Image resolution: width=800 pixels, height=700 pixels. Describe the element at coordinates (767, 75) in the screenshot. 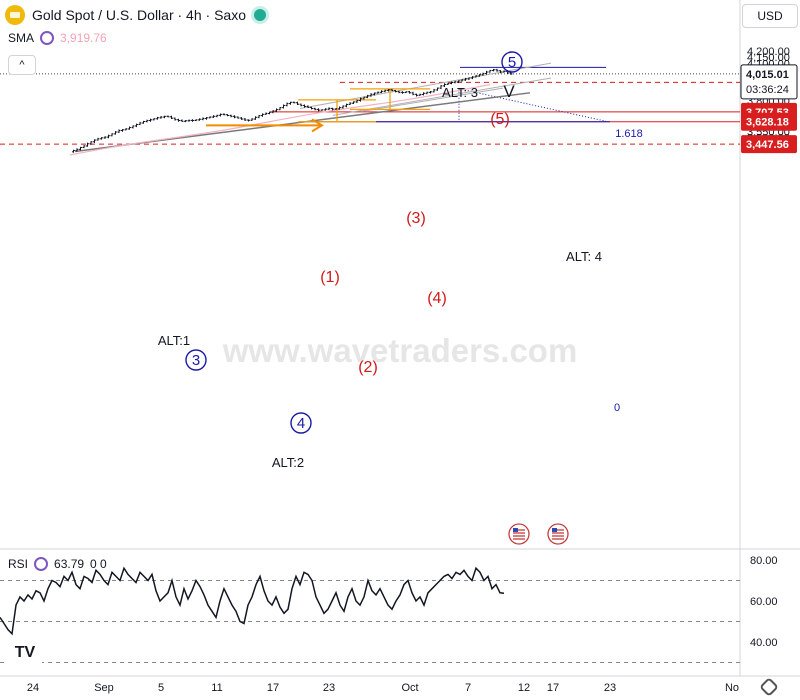

I see `current-price-text: 4,015.01` at that location.